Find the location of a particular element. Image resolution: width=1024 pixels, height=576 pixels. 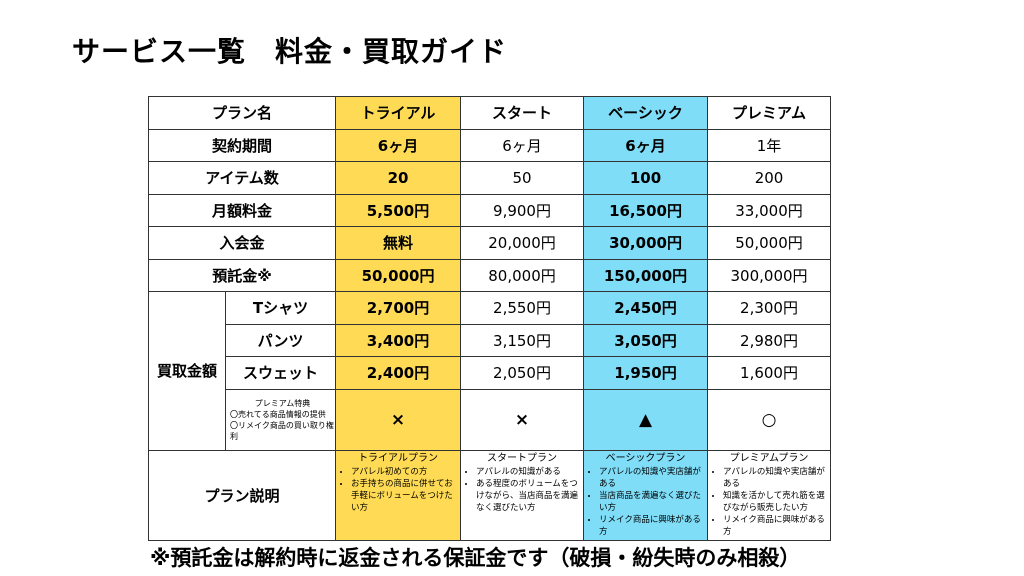

cell-value: 無料 is located at coordinates (398, 243).